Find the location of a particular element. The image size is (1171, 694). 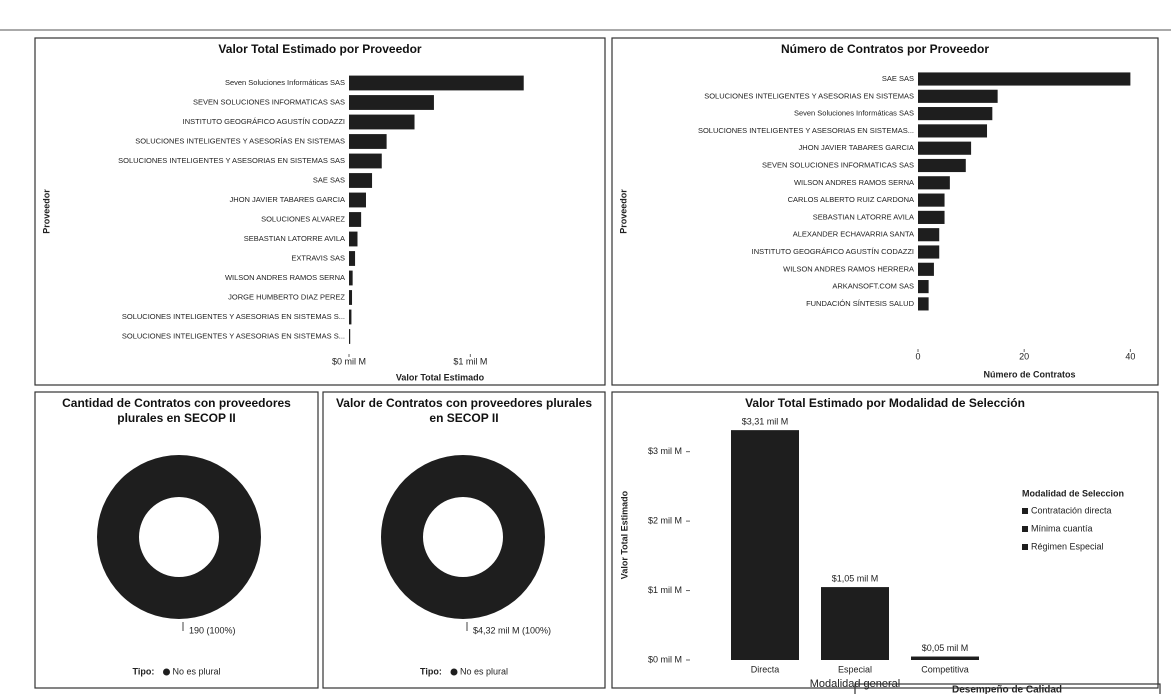

y-tick-label: $1 mil M is located at coordinates (665, 590).